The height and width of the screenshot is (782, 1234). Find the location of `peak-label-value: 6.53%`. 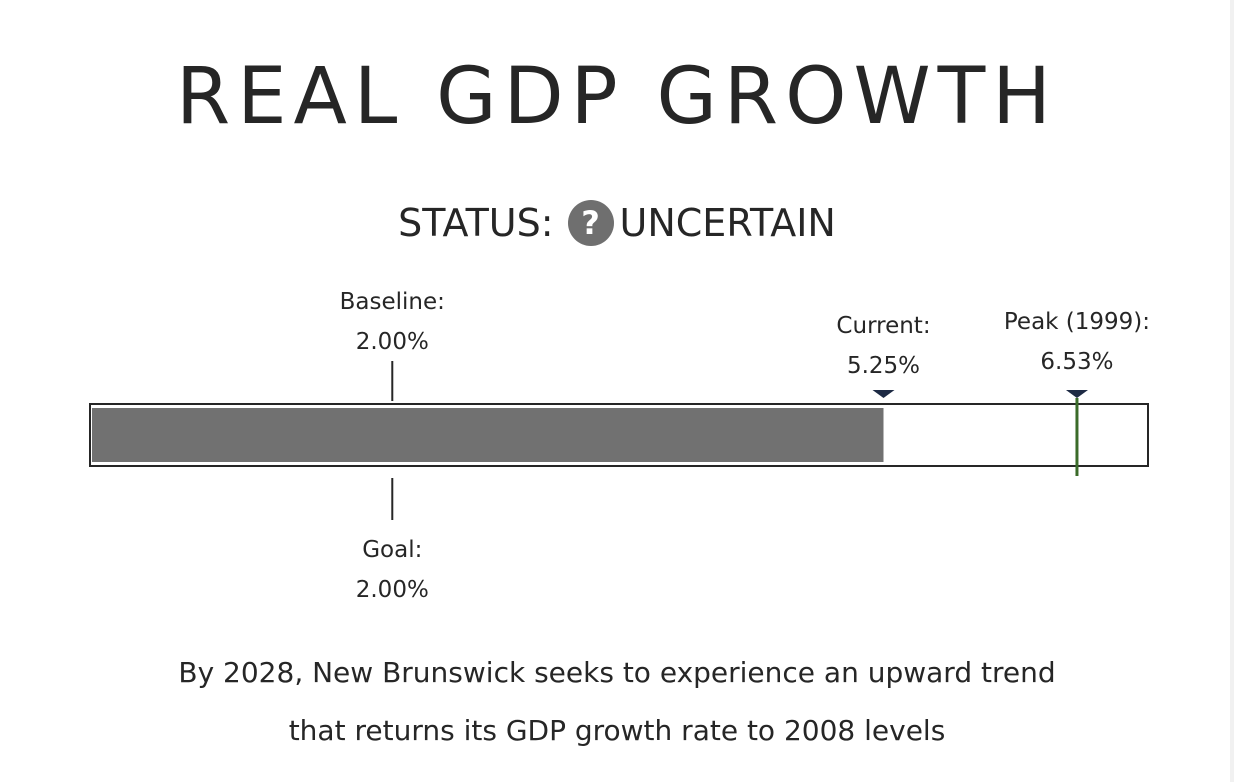

peak-label-value: 6.53% is located at coordinates (1077, 362).